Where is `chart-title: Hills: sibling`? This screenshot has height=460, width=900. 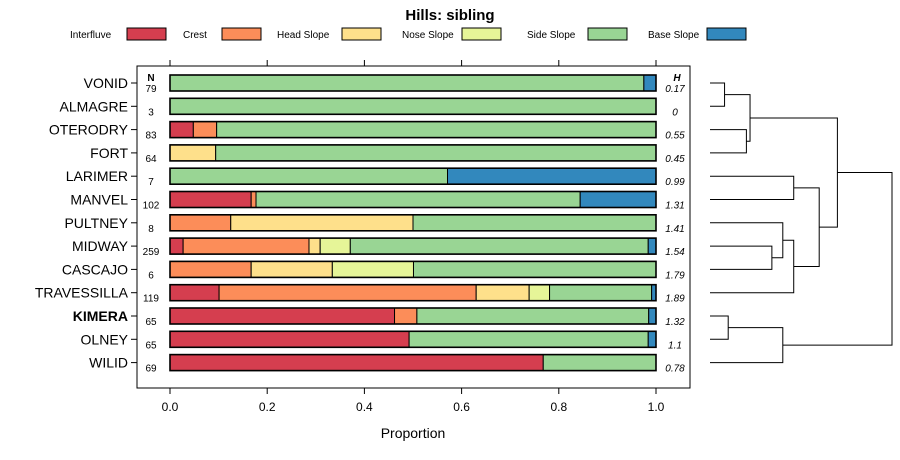 chart-title: Hills: sibling is located at coordinates (449, 15).